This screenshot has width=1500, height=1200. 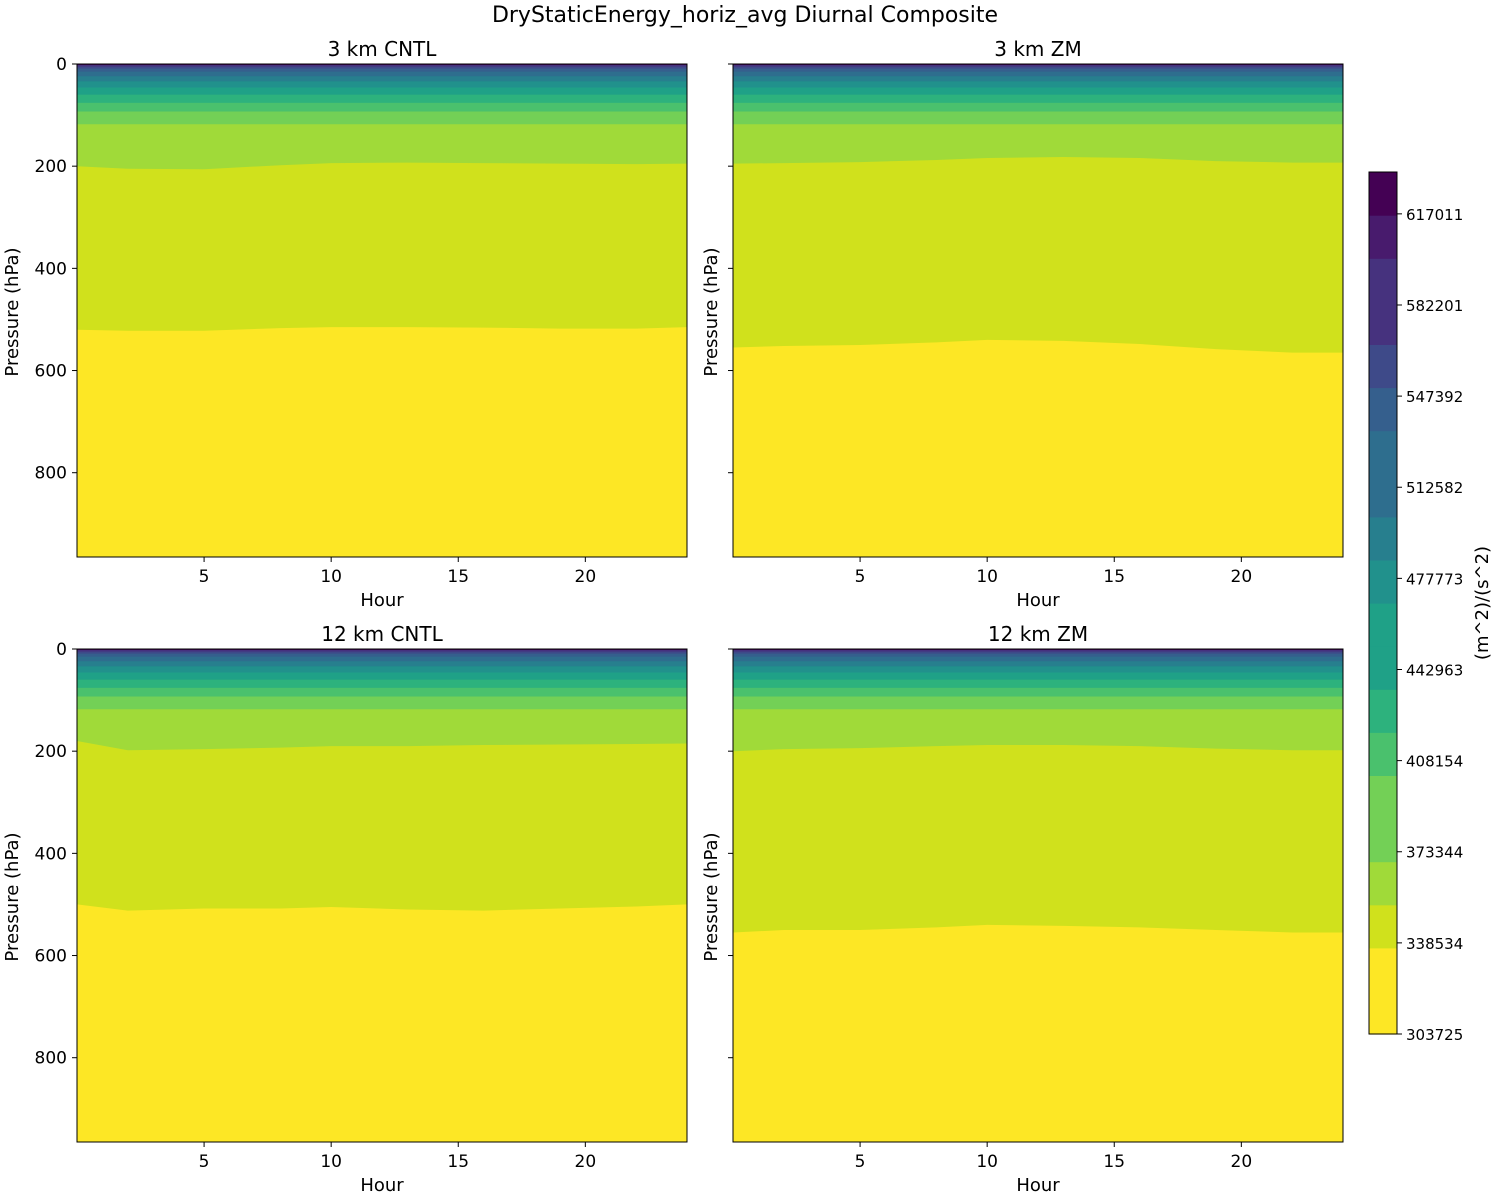 What do you see at coordinates (1434, 853) in the screenshot?
I see `colorbar-tick-label: 373344` at bounding box center [1434, 853].